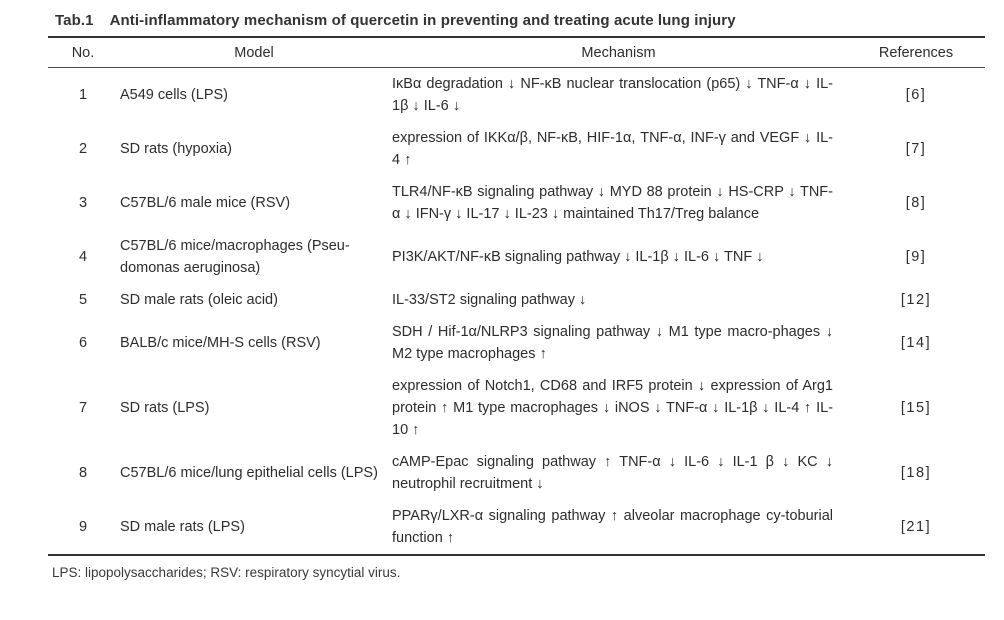 Image resolution: width=1004 pixels, height=620 pixels. Describe the element at coordinates (618, 52) in the screenshot. I see `column-header-mechanism: Mechanism` at that location.